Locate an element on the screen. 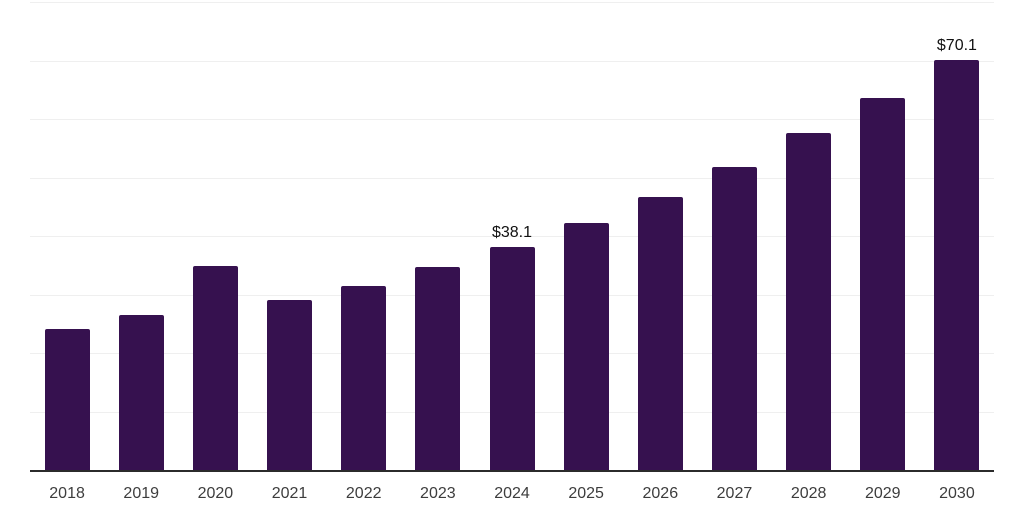  x-tick-label-2023: 2023 is located at coordinates (438, 493).